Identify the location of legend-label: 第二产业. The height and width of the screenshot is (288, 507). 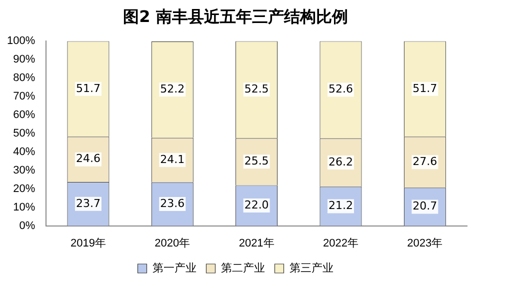
(242, 267).